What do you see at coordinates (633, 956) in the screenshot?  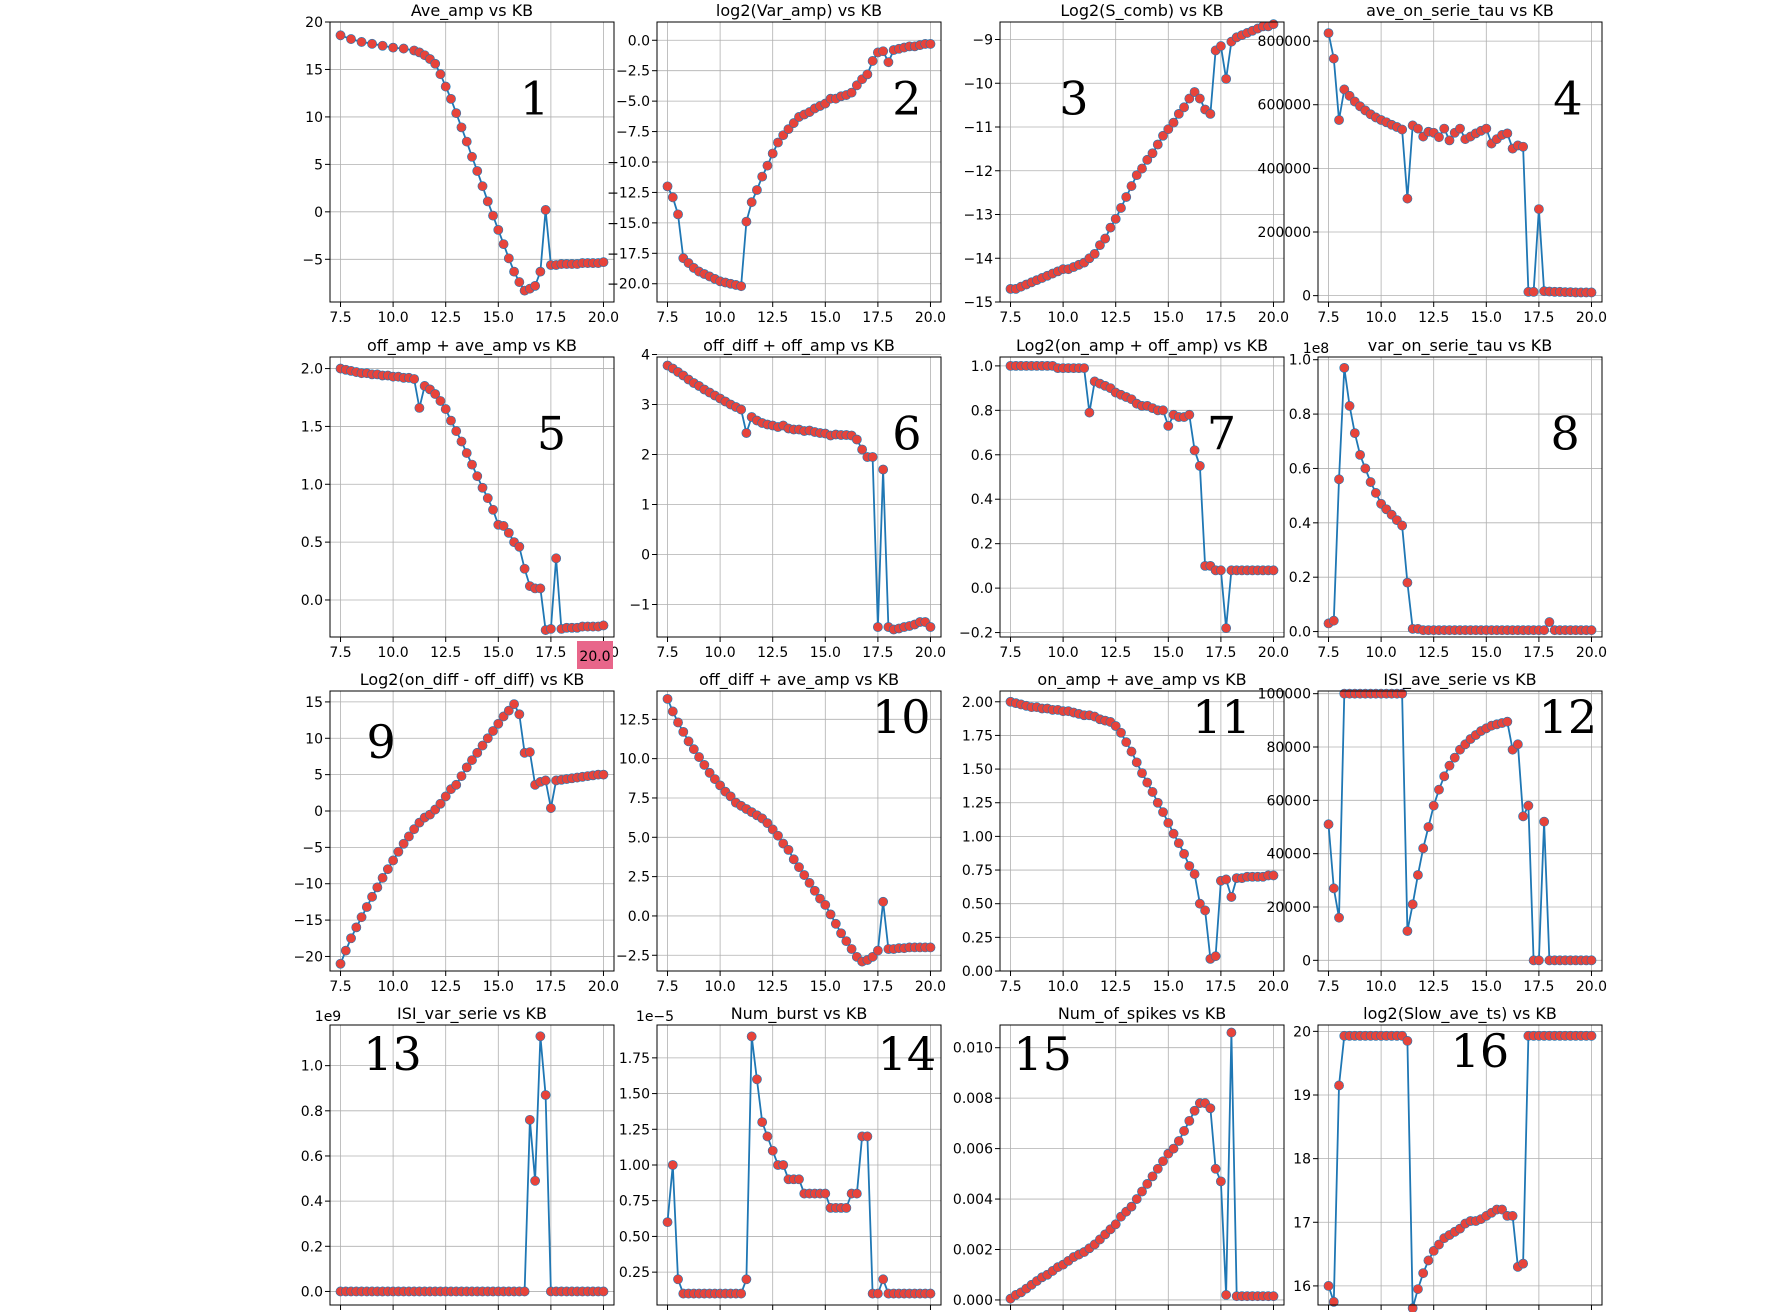 I see `y-tick-label: −2.5` at bounding box center [633, 956].